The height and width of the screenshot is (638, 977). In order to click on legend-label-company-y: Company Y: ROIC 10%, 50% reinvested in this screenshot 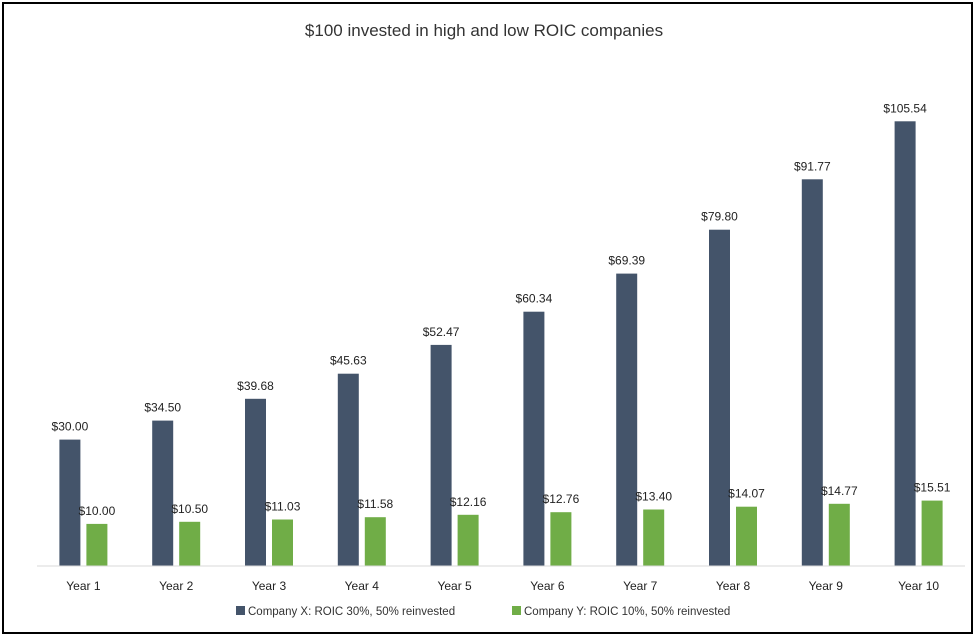, I will do `click(627, 612)`.